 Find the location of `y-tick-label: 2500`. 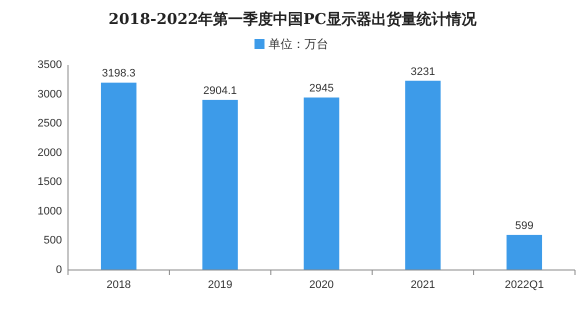

y-tick-label: 2500 is located at coordinates (50, 124).